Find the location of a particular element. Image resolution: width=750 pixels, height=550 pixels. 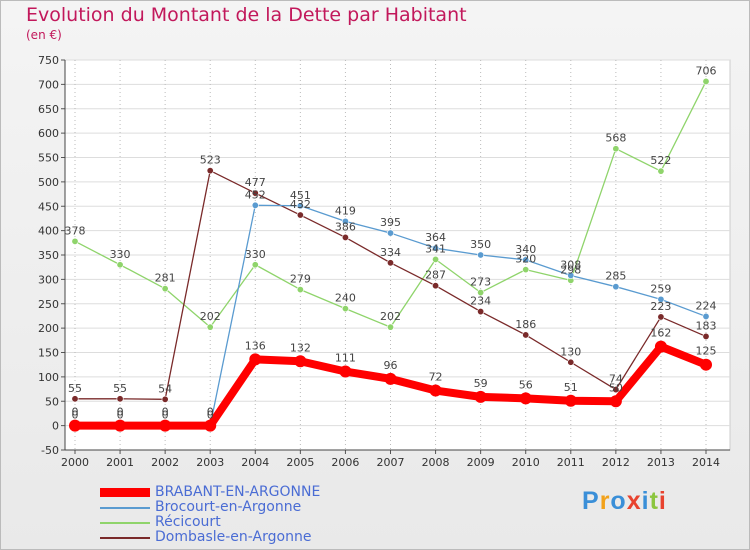

legend-label: BRABANT-EN-ARGONNE is located at coordinates (238, 492).